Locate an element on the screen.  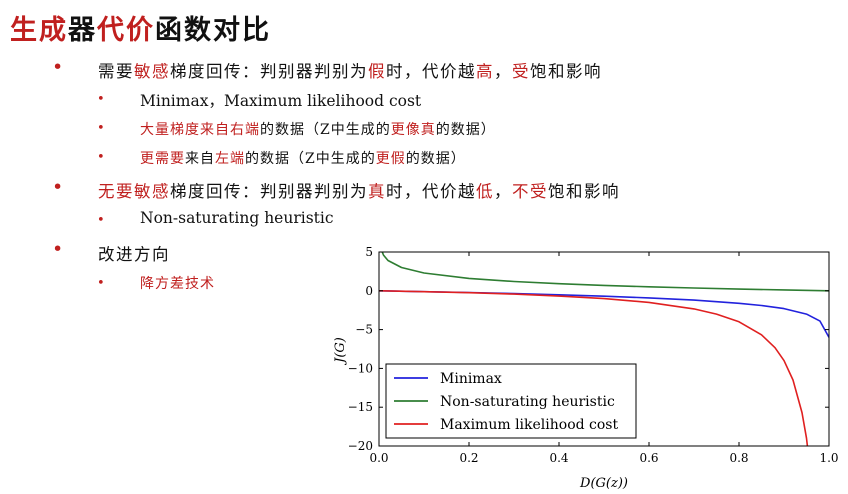
y-tick-label: −10 is located at coordinates (360, 368).